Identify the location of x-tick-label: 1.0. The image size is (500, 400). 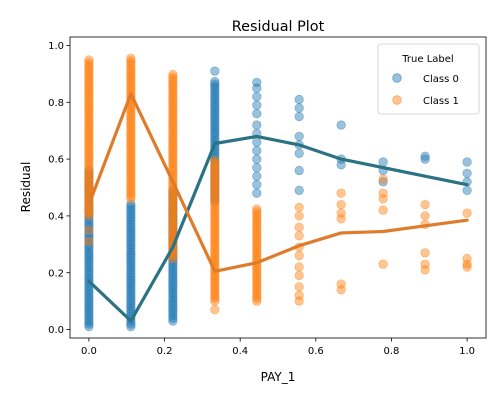
(467, 351).